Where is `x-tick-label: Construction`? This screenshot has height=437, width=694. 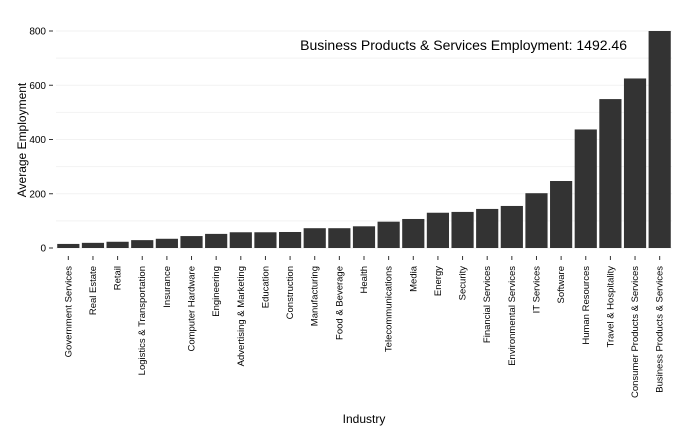 x-tick-label: Construction is located at coordinates (290, 292).